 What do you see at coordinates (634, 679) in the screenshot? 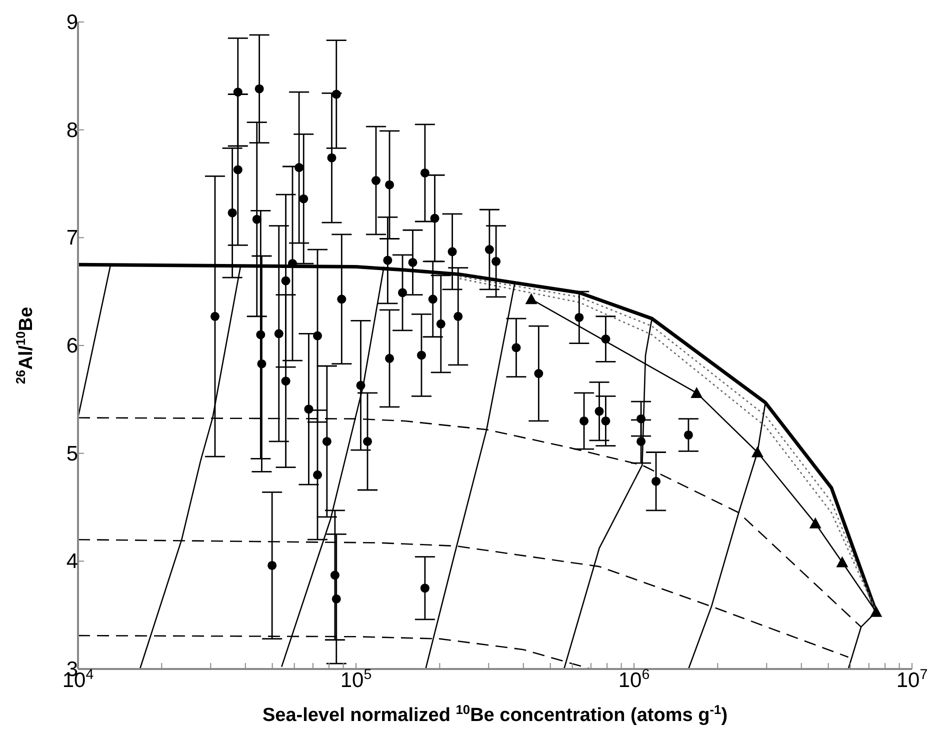
I see `x-tick-label: 10$^{6}$` at bounding box center [634, 679].